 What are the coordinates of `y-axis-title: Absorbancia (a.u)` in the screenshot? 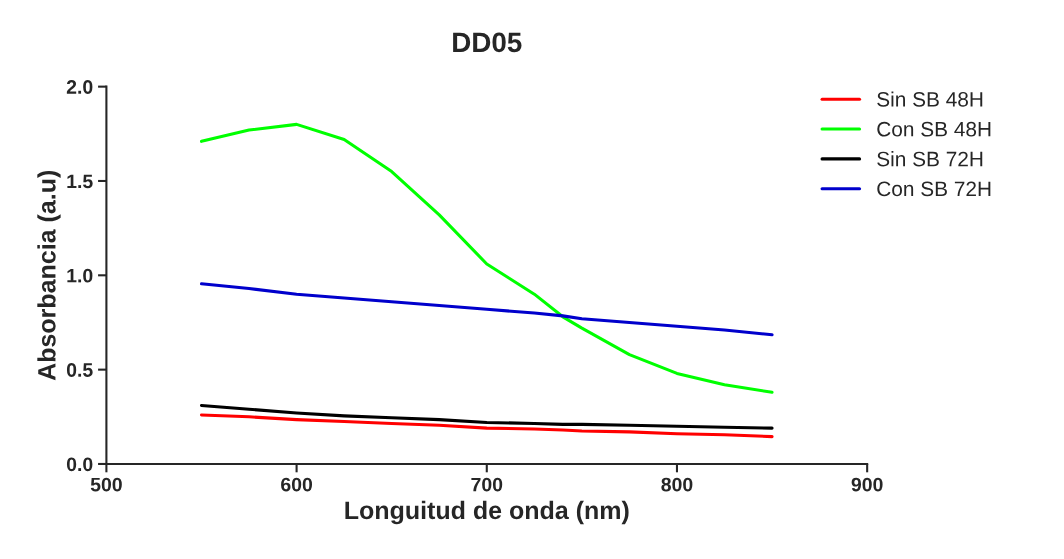 It's located at (49, 275).